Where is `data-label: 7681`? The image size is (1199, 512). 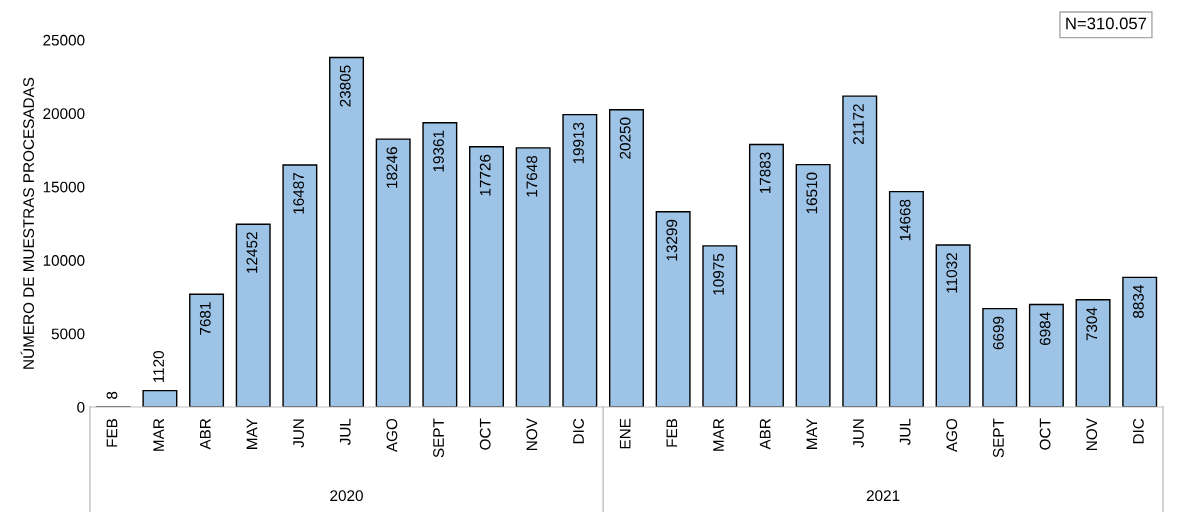 data-label: 7681 is located at coordinates (205, 318).